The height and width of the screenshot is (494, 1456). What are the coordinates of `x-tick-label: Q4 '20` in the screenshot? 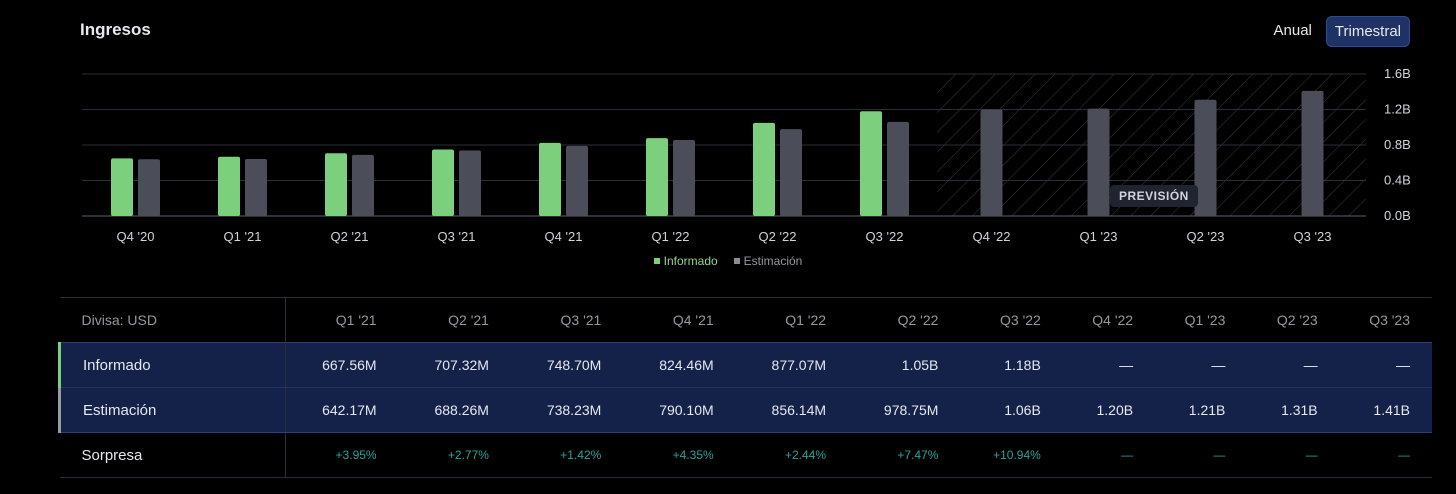 It's located at (136, 236).